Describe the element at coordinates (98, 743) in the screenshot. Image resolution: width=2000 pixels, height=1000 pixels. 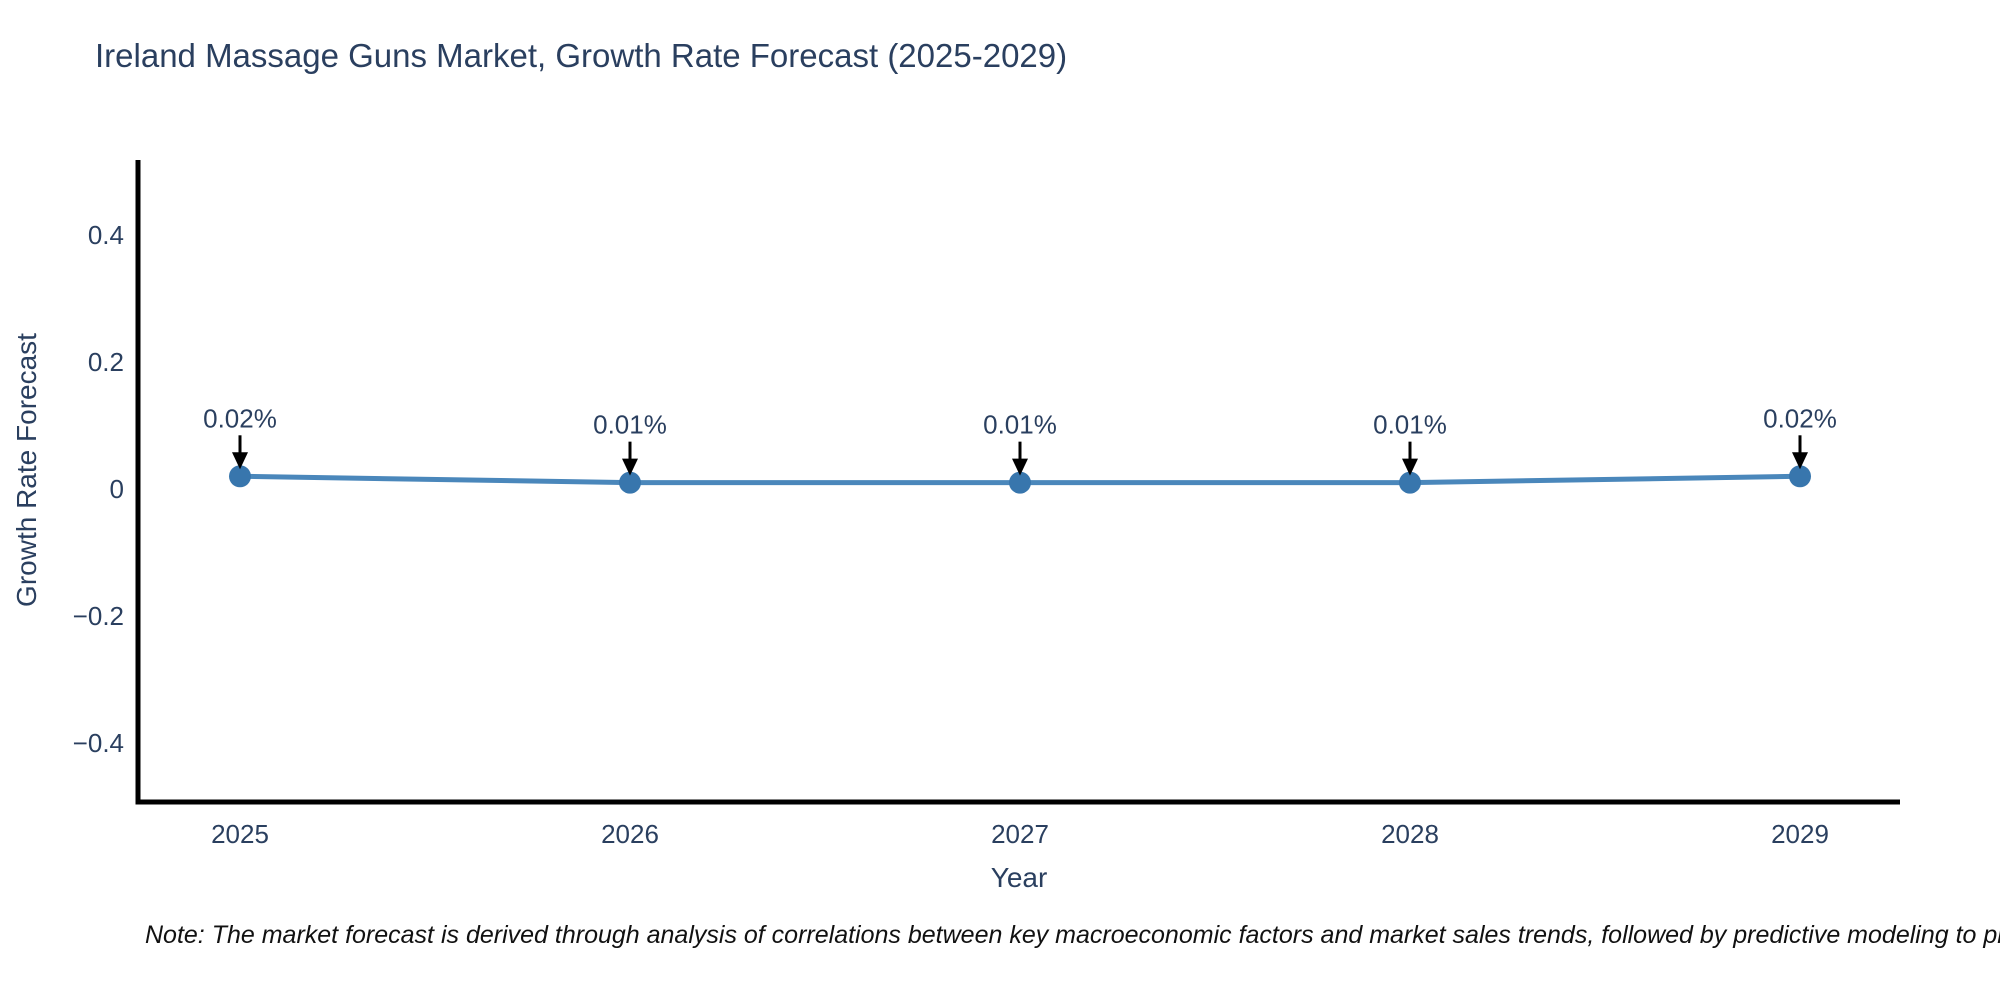
I see `y-tick-label: −0.4` at that location.